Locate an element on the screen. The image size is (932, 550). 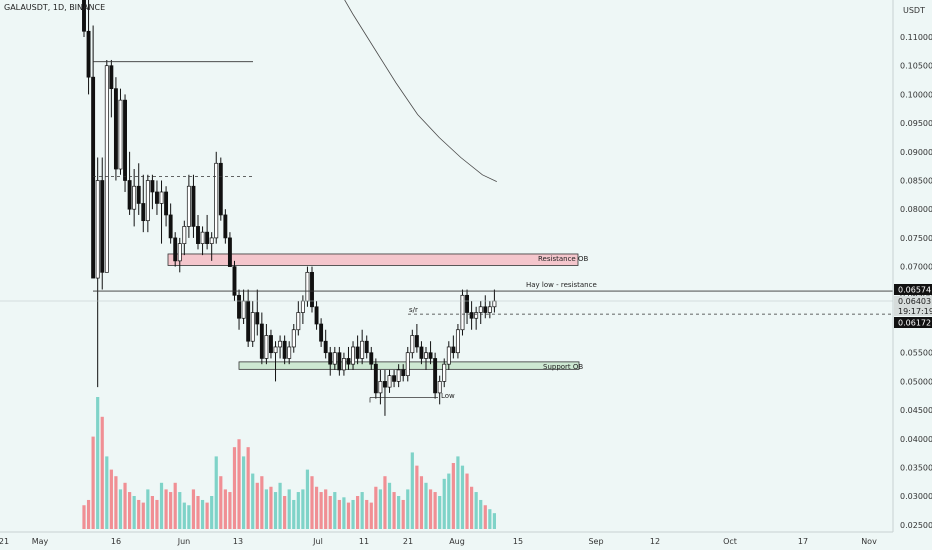
time-tick-label: 15 is located at coordinates (518, 541).